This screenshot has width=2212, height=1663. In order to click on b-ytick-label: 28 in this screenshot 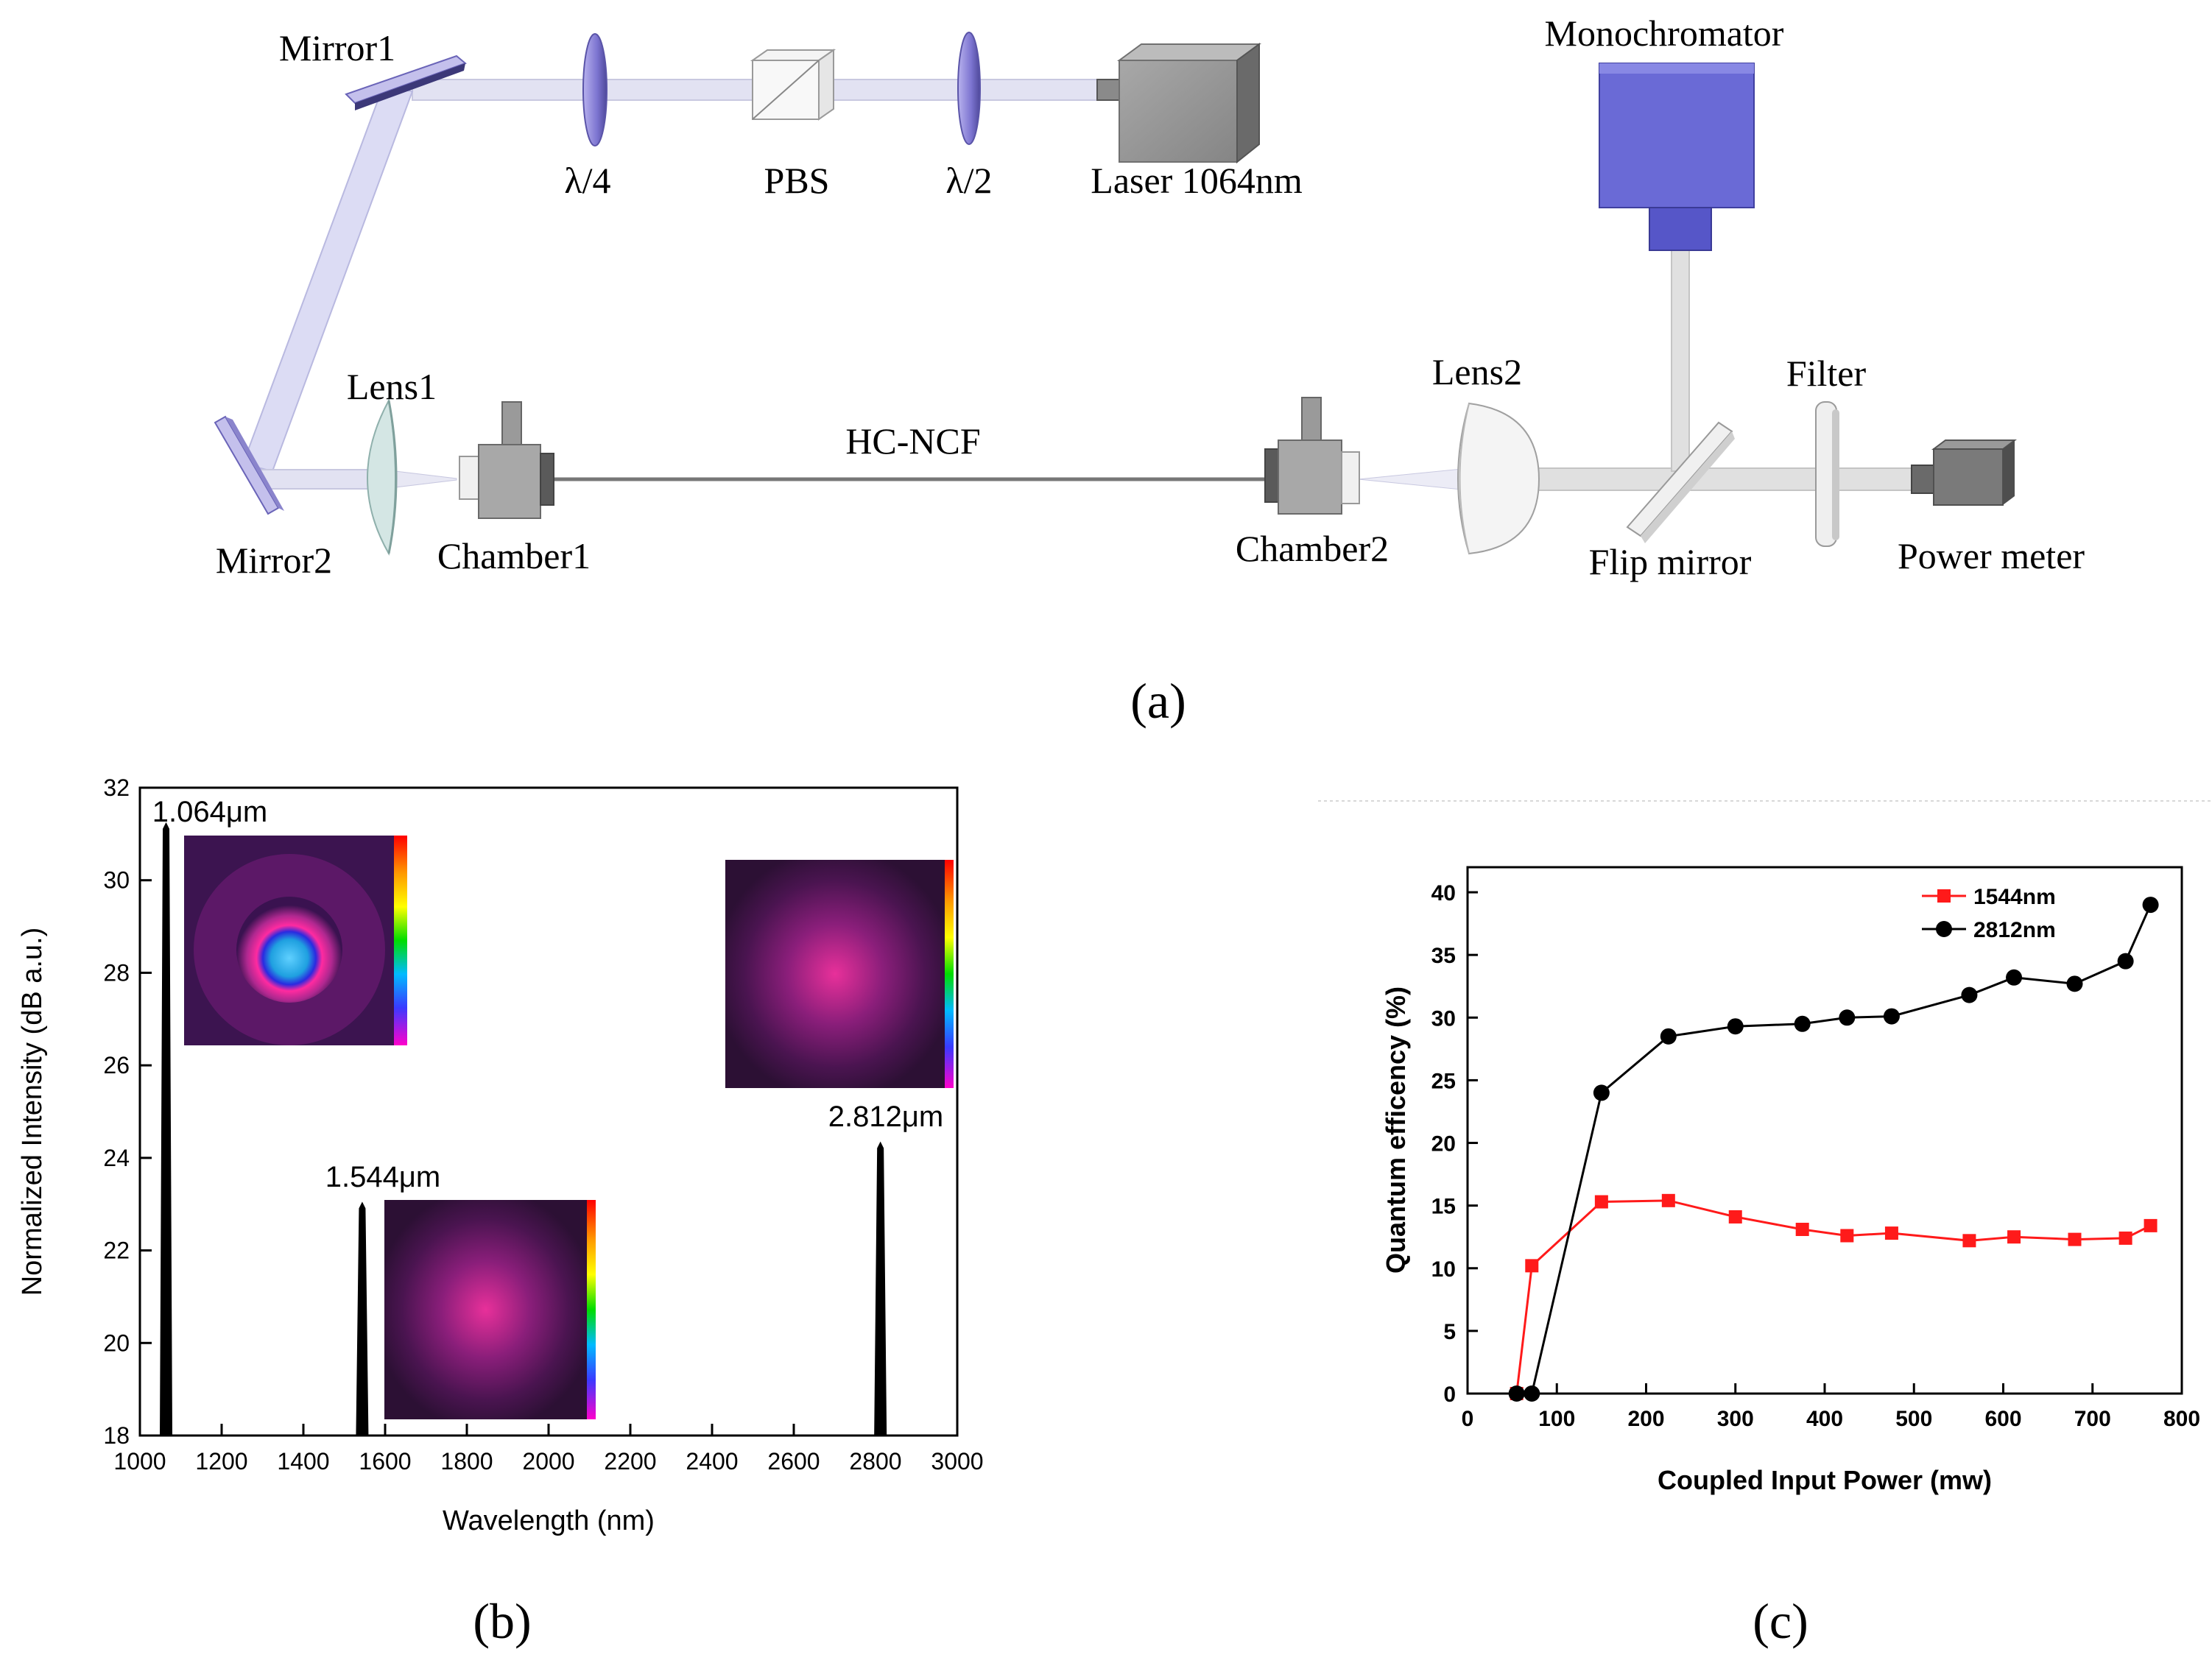, I will do `click(116, 972)`.